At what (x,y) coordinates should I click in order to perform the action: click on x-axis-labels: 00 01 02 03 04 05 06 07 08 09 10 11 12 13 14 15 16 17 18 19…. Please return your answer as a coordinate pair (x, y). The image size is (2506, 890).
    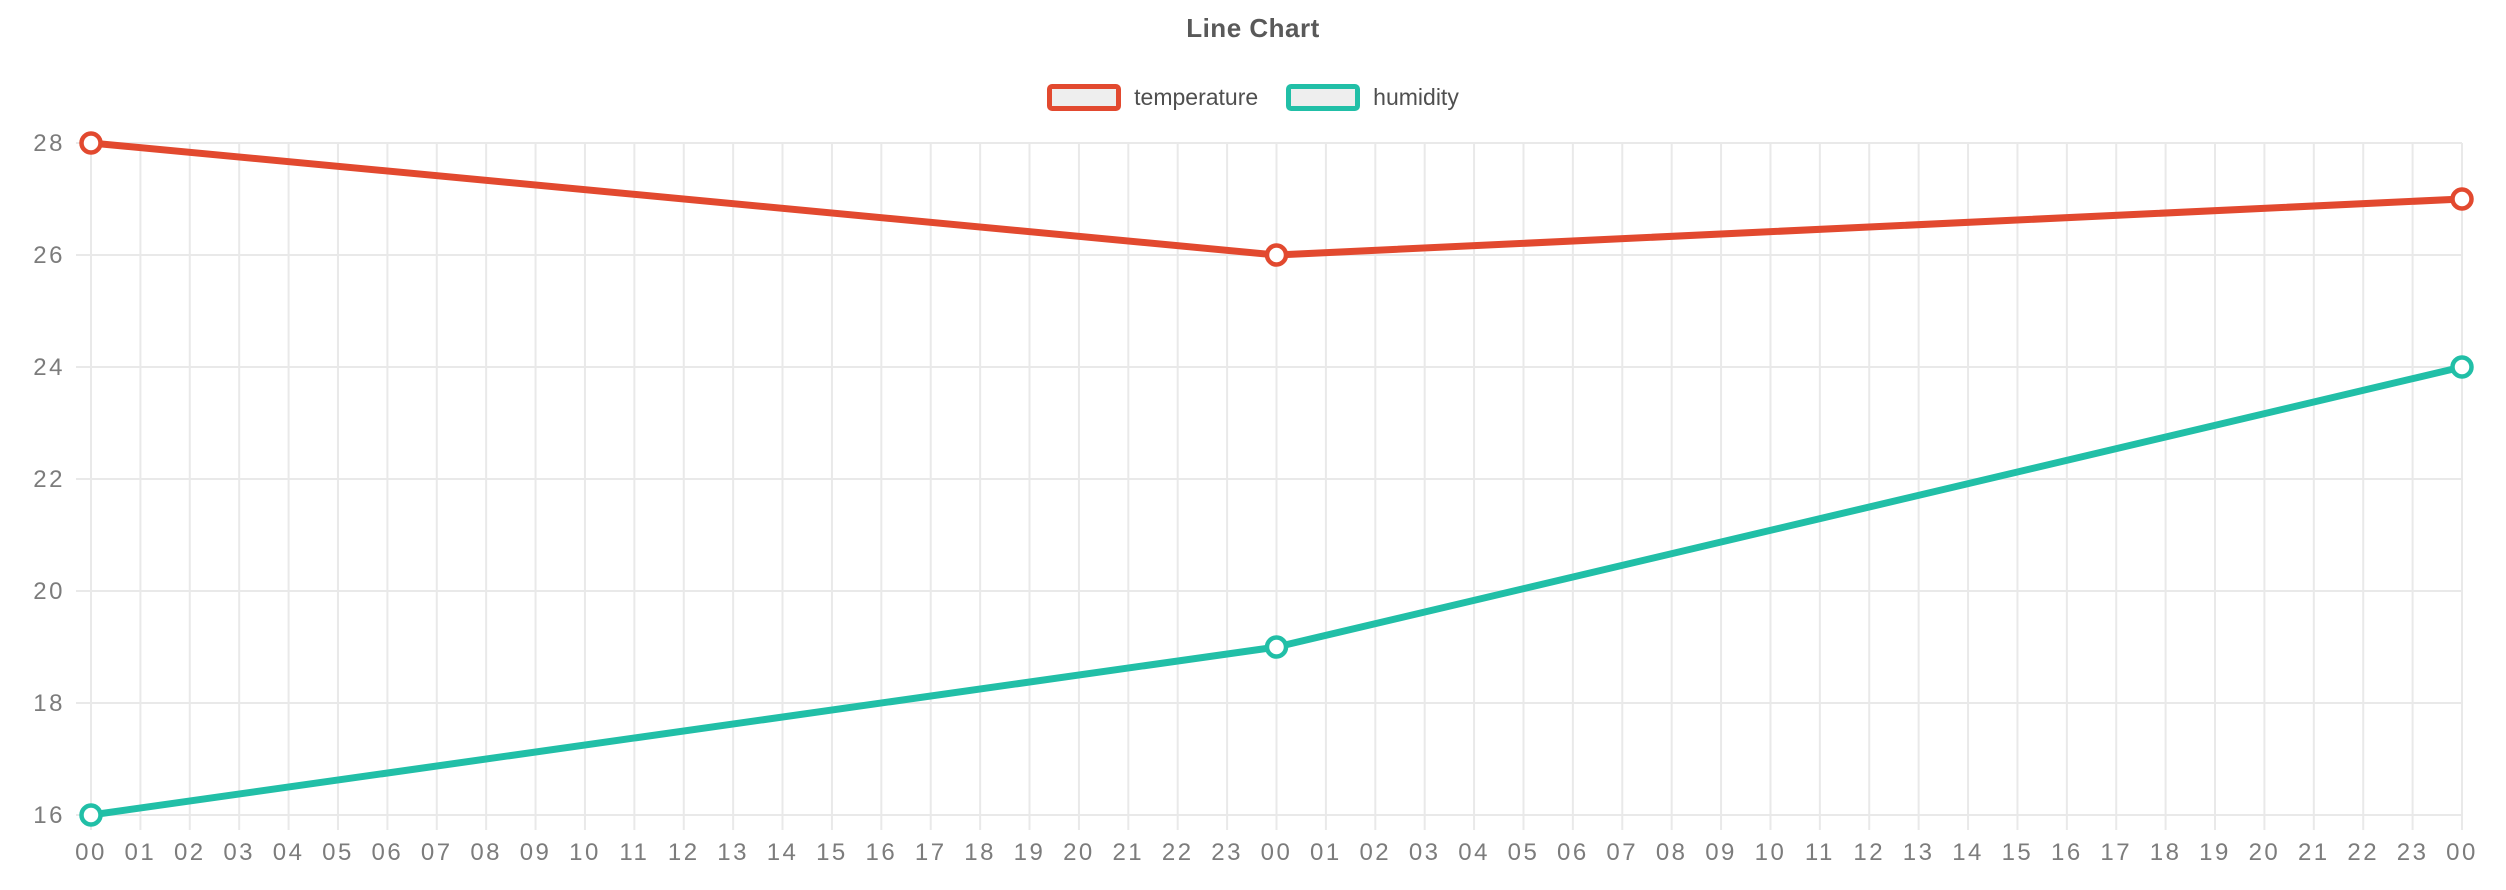
    Looking at the image, I should click on (1276, 852).